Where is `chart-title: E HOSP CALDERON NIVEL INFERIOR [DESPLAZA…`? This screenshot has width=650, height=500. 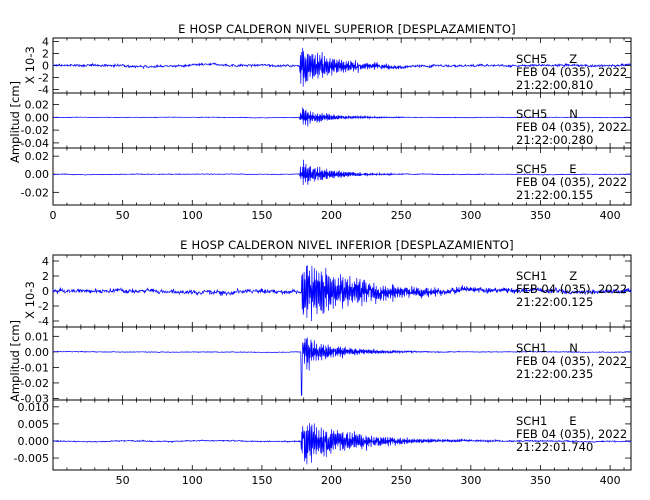 chart-title: E HOSP CALDERON NIVEL INFERIOR [DESPLAZA… is located at coordinates (347, 245).